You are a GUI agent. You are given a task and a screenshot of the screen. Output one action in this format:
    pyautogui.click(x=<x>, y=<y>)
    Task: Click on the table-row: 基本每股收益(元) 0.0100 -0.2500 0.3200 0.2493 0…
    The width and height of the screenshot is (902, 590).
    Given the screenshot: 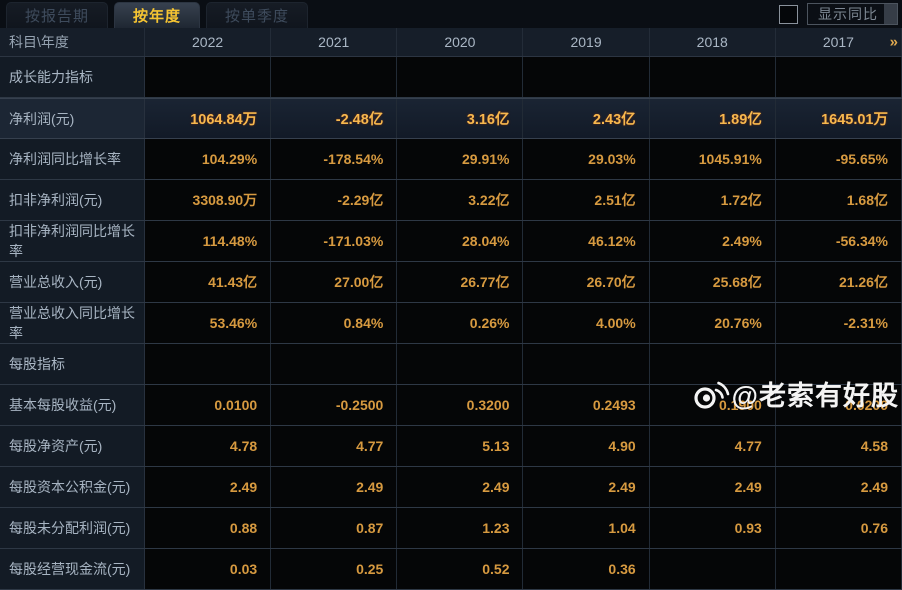 What is the action you would take?
    pyautogui.click(x=451, y=405)
    